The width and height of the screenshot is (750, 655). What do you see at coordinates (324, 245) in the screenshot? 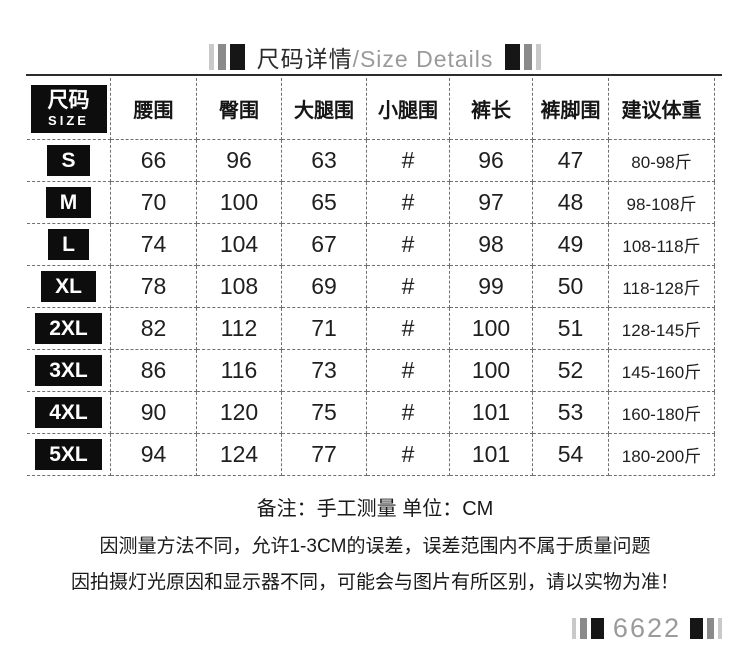
I see `table-cell: 67` at bounding box center [324, 245].